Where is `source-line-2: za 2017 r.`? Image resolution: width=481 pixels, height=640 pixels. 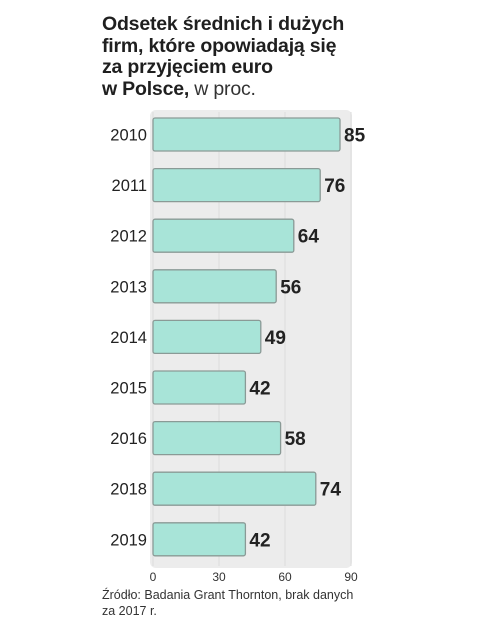
source-line-2: za 2017 r. is located at coordinates (129, 611).